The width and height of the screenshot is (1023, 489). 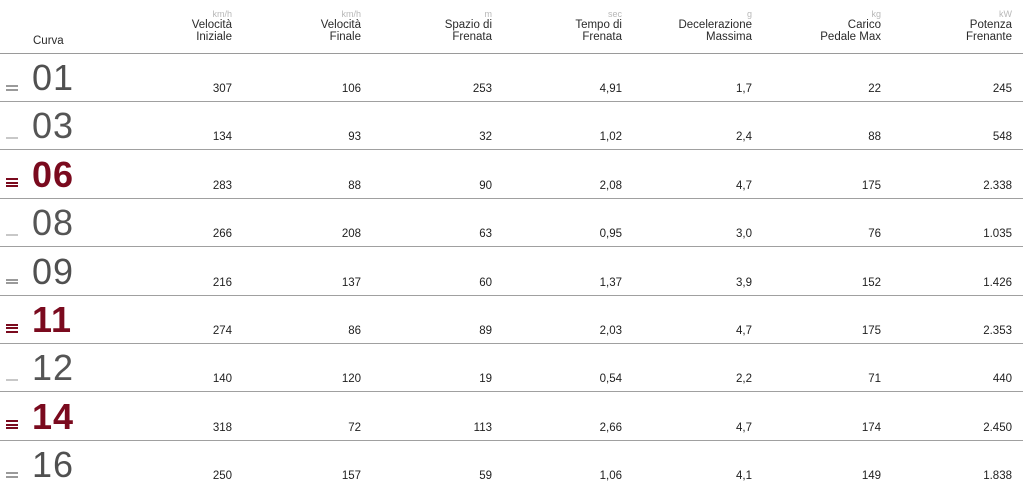 What do you see at coordinates (511, 175) in the screenshot?
I see `table-row: 06 283 88 90 2,08 4,7 175 2.338` at bounding box center [511, 175].